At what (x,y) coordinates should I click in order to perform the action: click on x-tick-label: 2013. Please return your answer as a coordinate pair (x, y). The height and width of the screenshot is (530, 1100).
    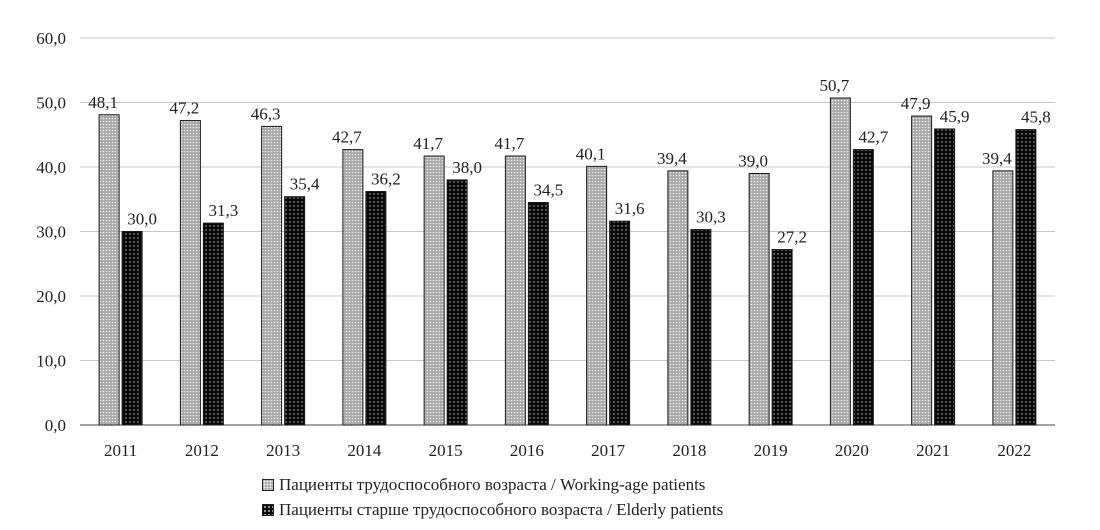
    Looking at the image, I should click on (283, 450).